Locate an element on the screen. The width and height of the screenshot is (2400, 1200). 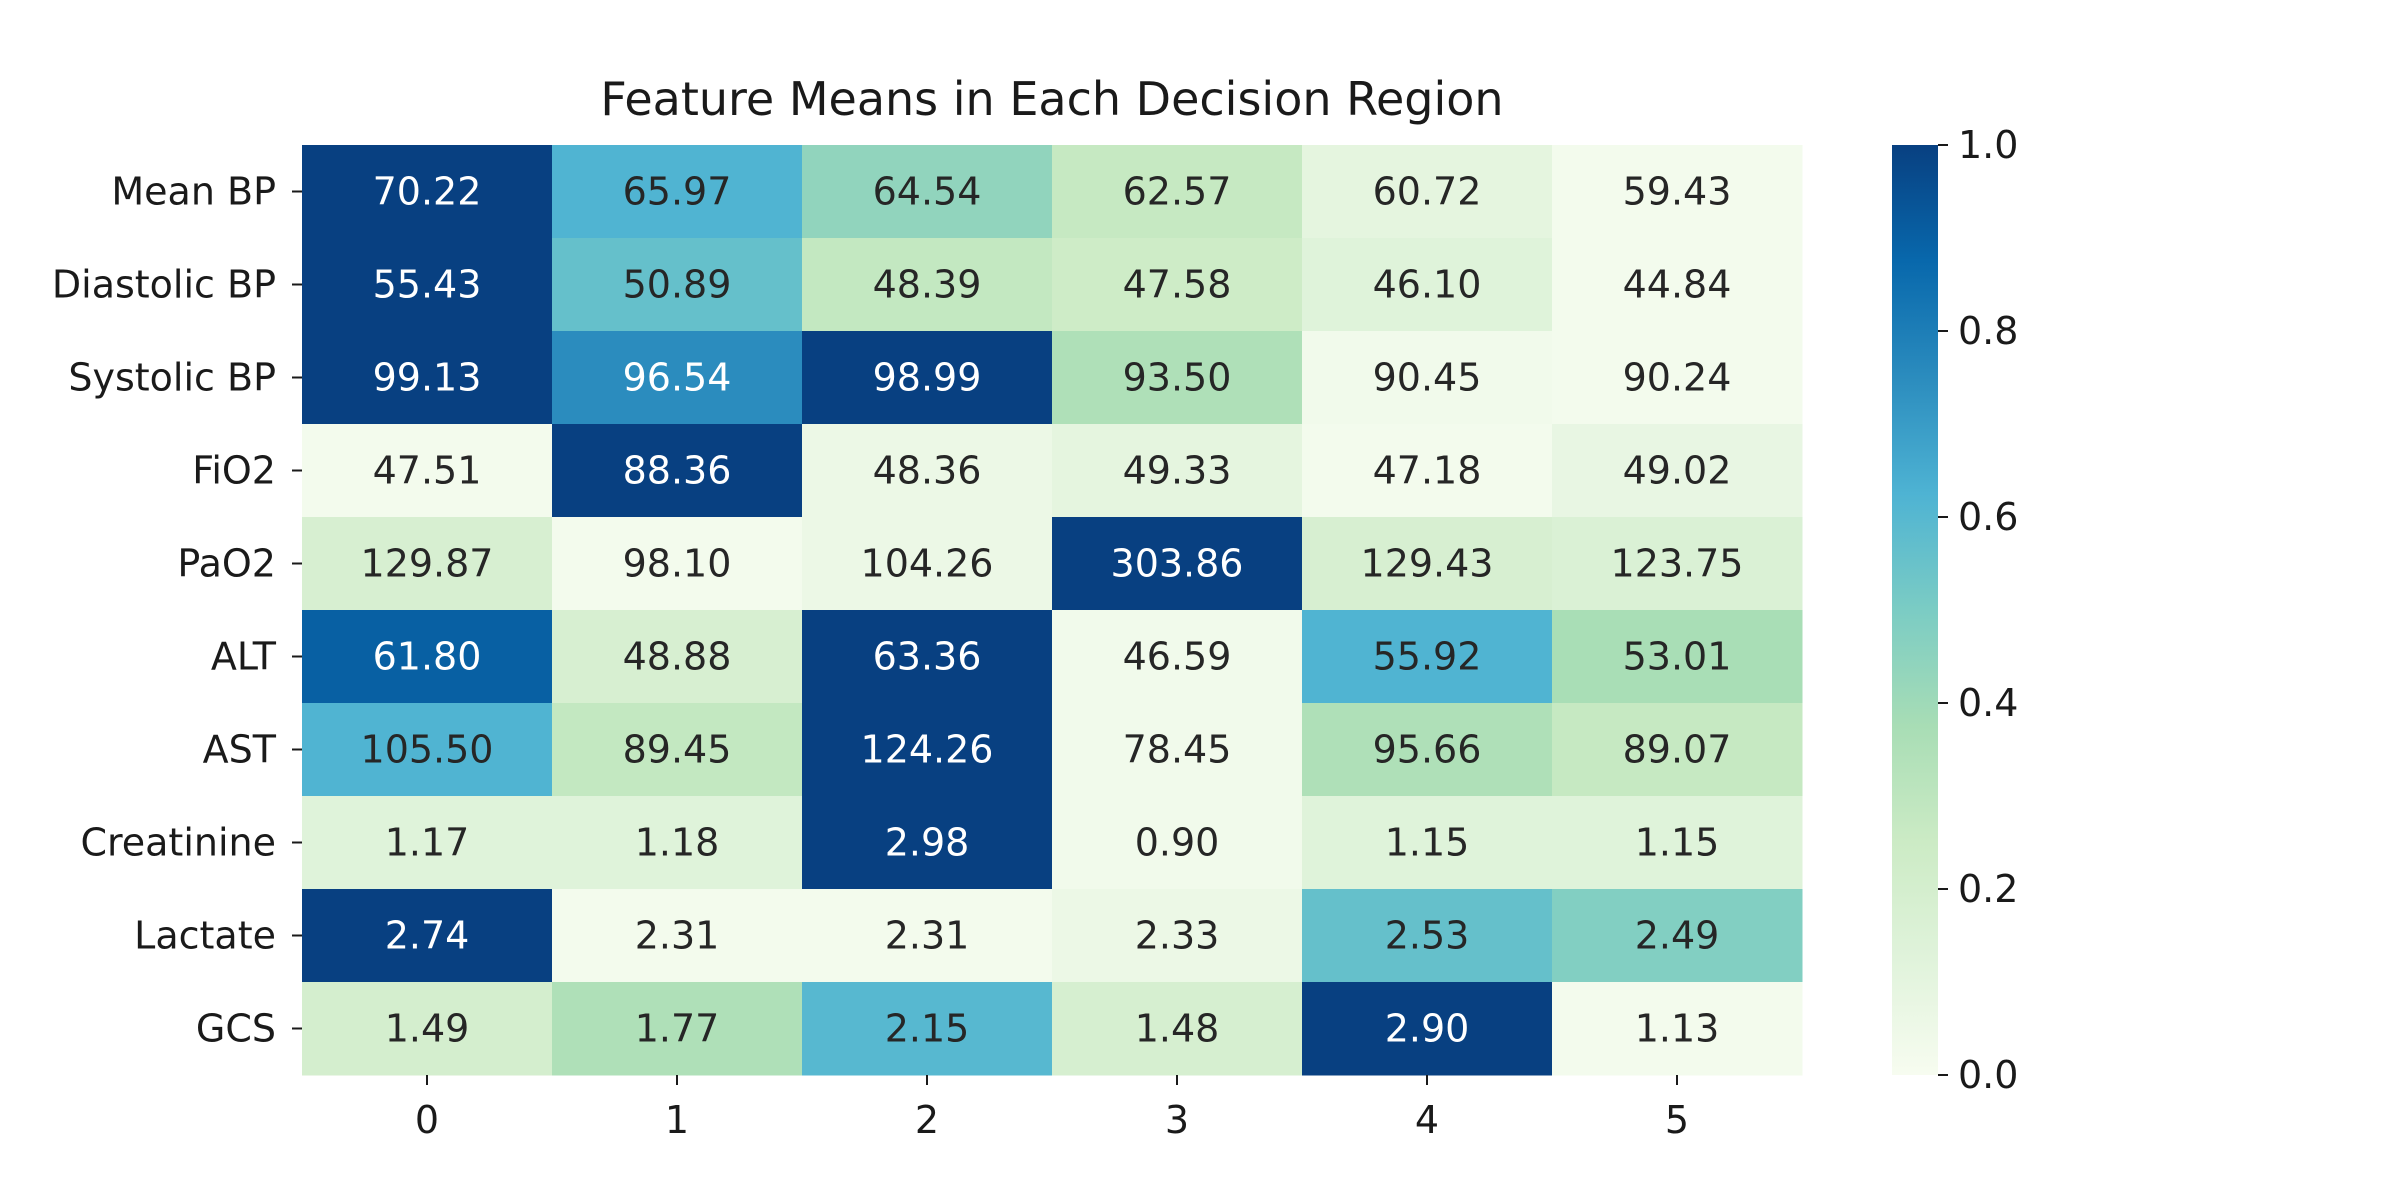
row-label: Mean BP is located at coordinates (193, 192).